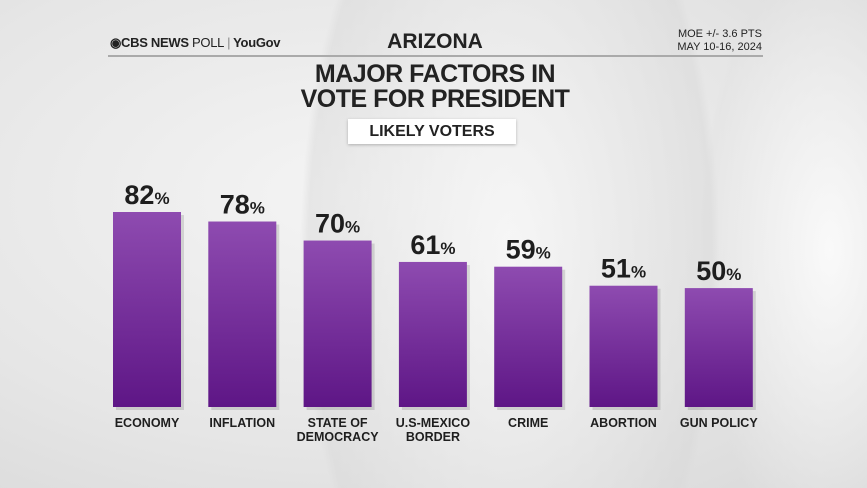 The height and width of the screenshot is (488, 867). I want to click on chart-title: MAJOR FACTORS IN VOTE FOR PRESIDENT, so click(435, 87).